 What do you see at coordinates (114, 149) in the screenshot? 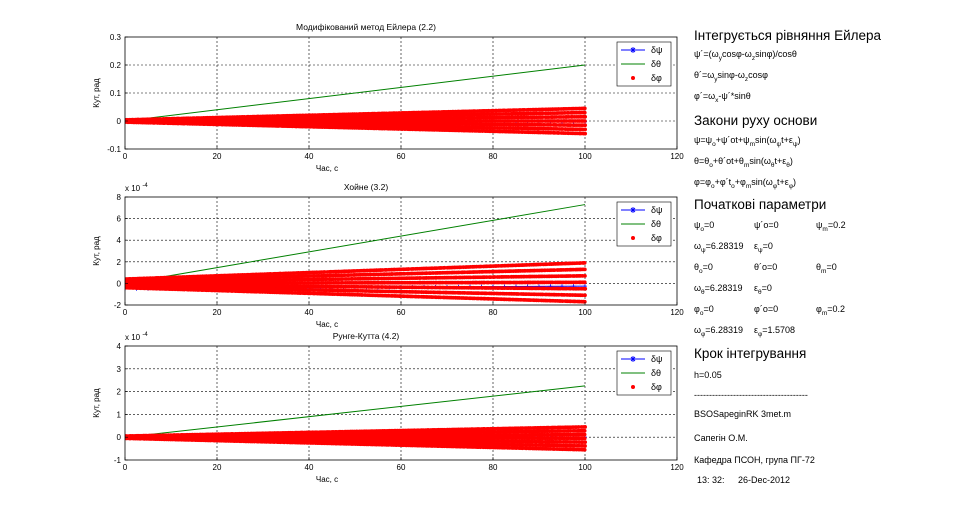
I see `y-tick-label: -0.1` at bounding box center [114, 149].